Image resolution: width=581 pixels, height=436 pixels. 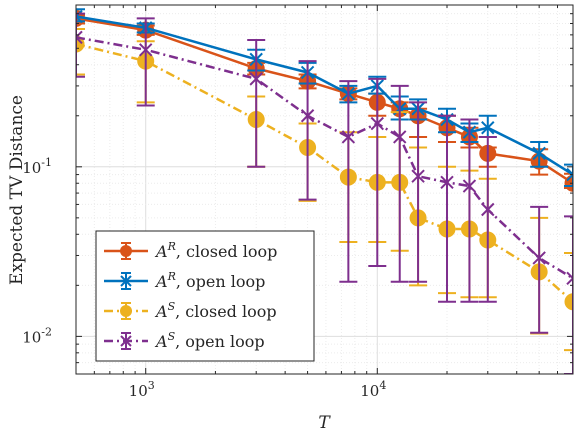 I want to click on legend-label: AR, open loop, so click(x=209, y=280).